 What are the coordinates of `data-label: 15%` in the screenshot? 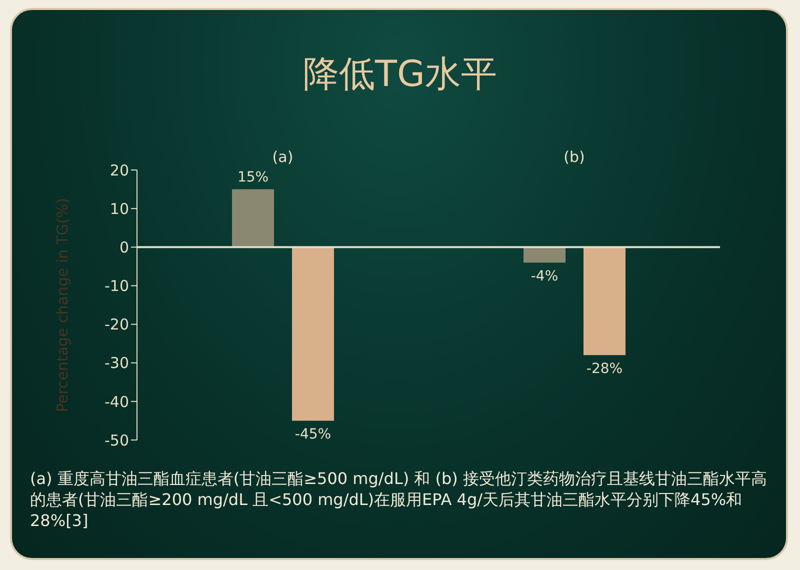 It's located at (253, 177).